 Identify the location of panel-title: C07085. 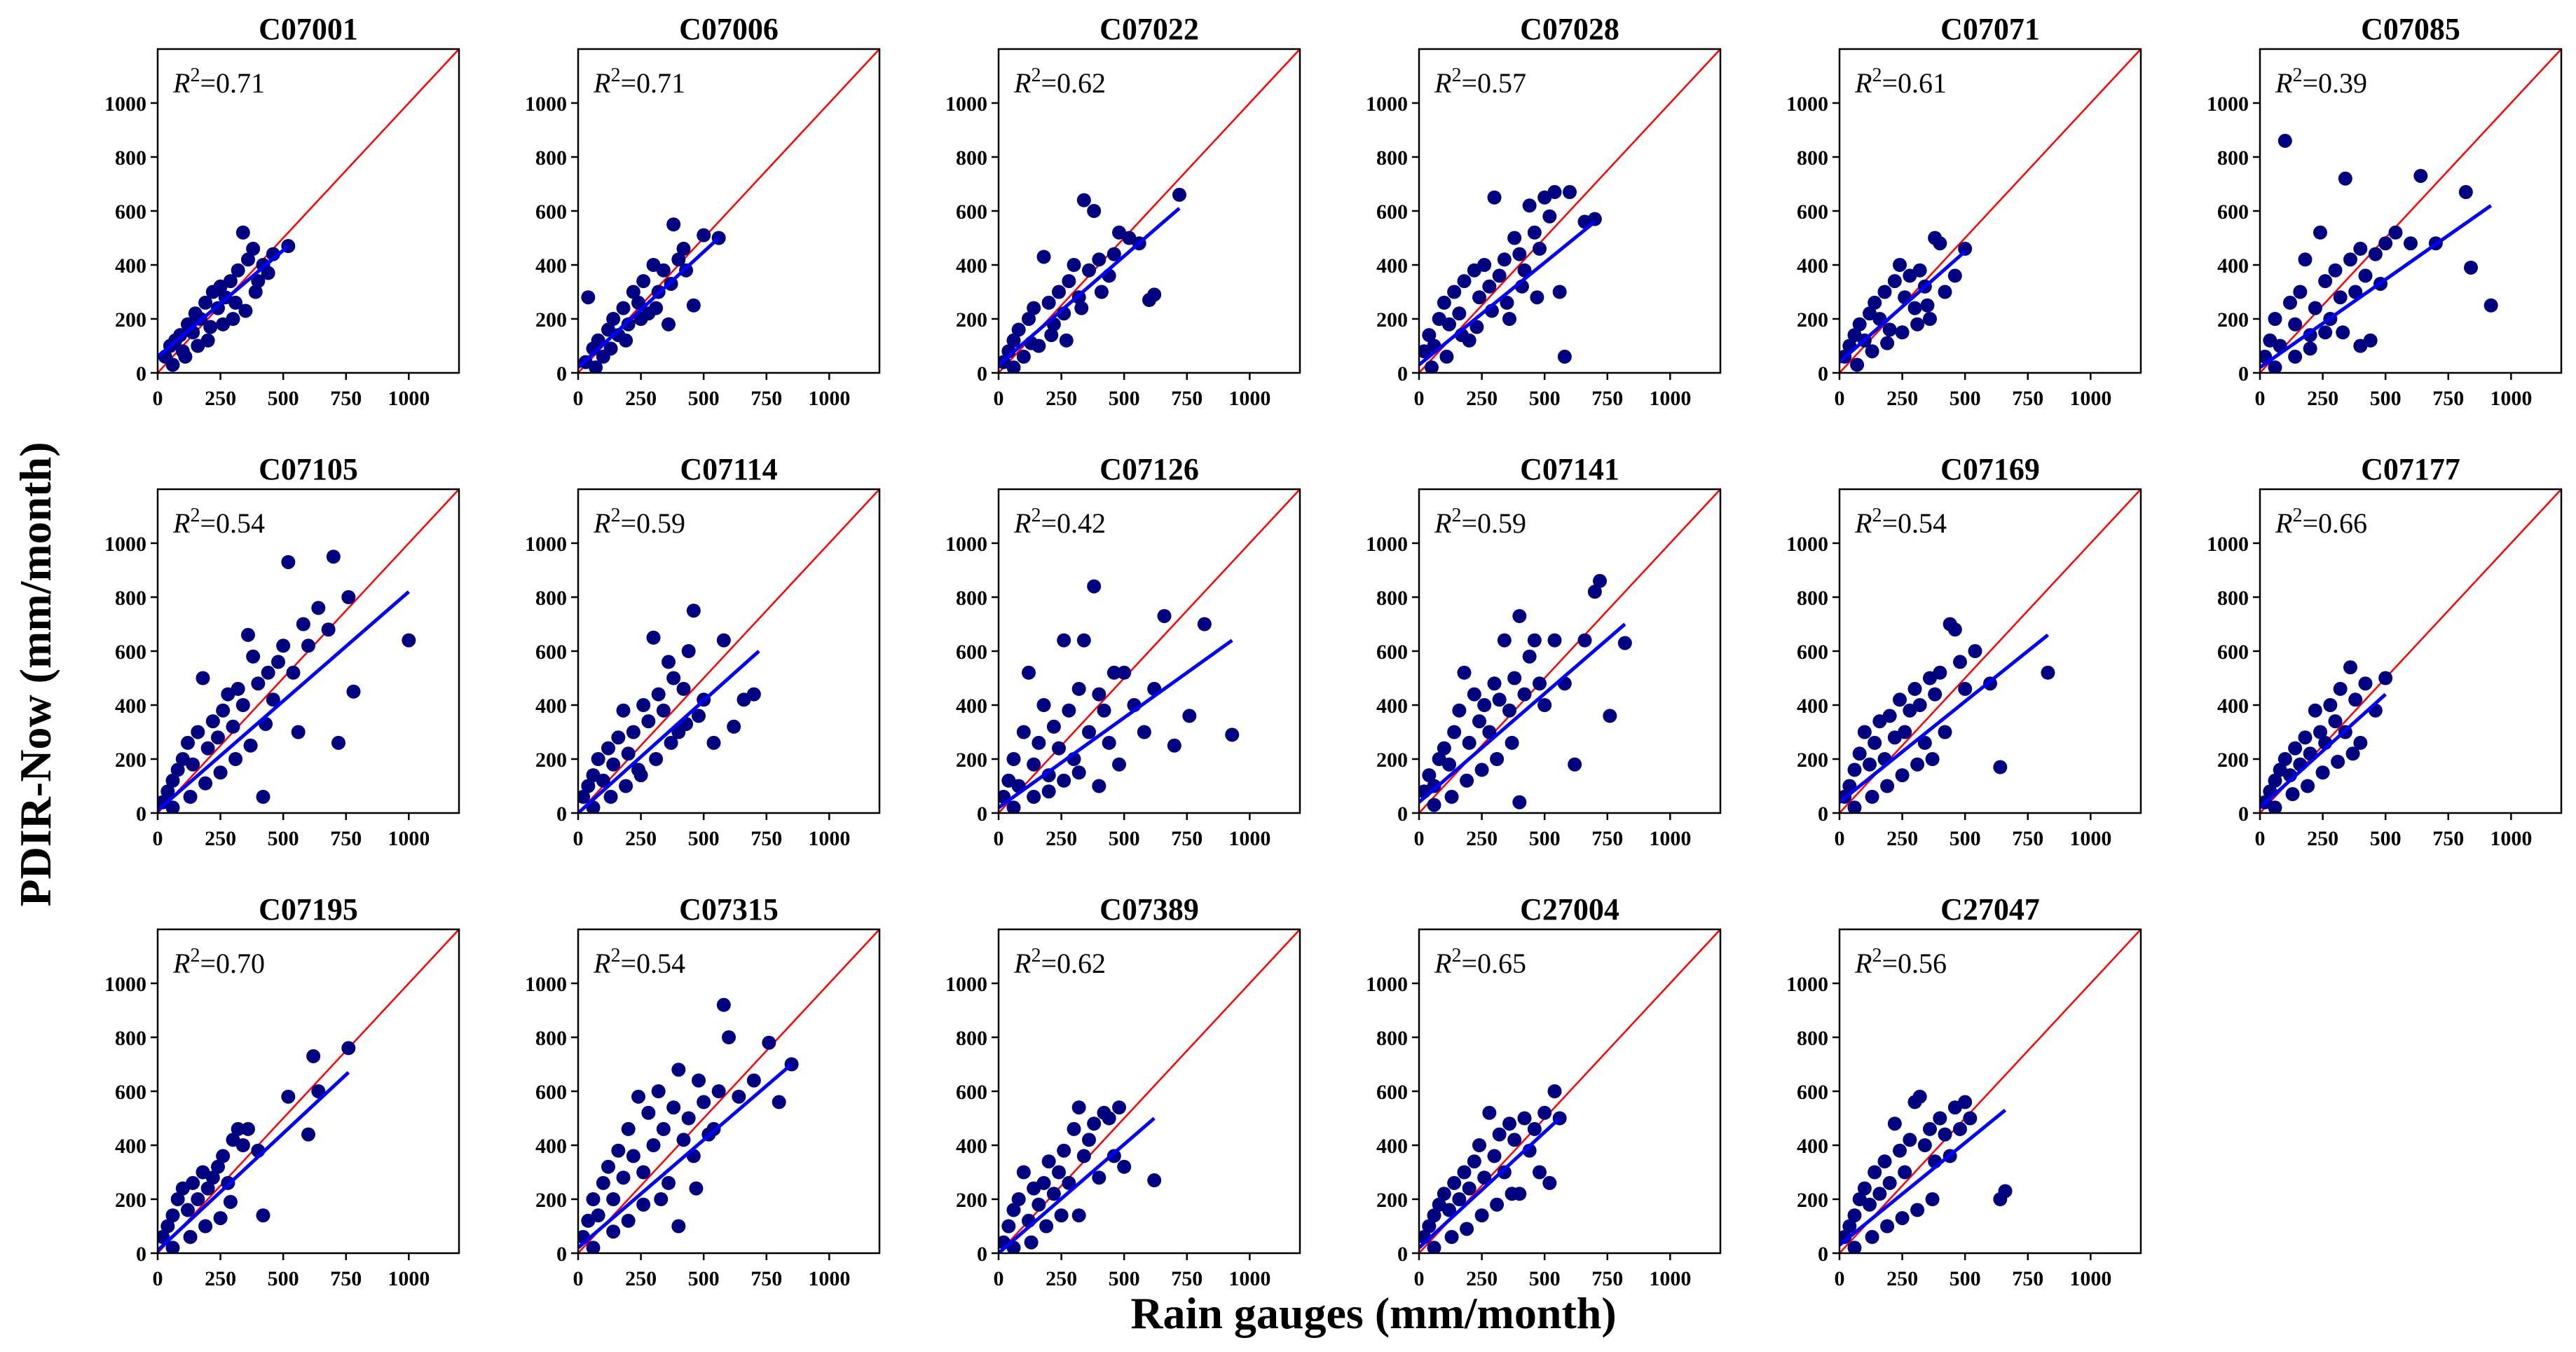
(2410, 29).